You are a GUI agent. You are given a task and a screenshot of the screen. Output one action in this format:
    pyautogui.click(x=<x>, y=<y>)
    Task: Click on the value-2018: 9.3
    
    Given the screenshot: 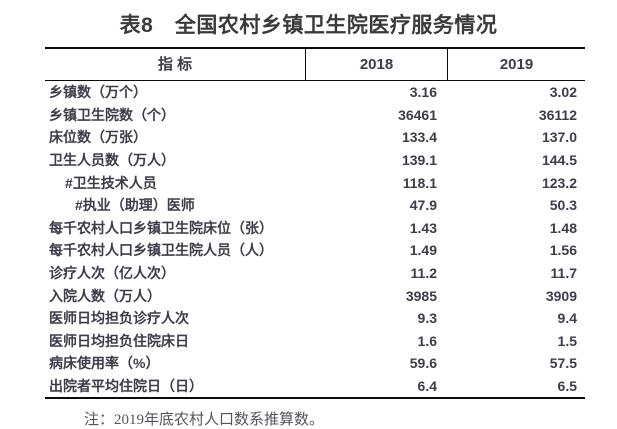 What is the action you would take?
    pyautogui.click(x=427, y=318)
    